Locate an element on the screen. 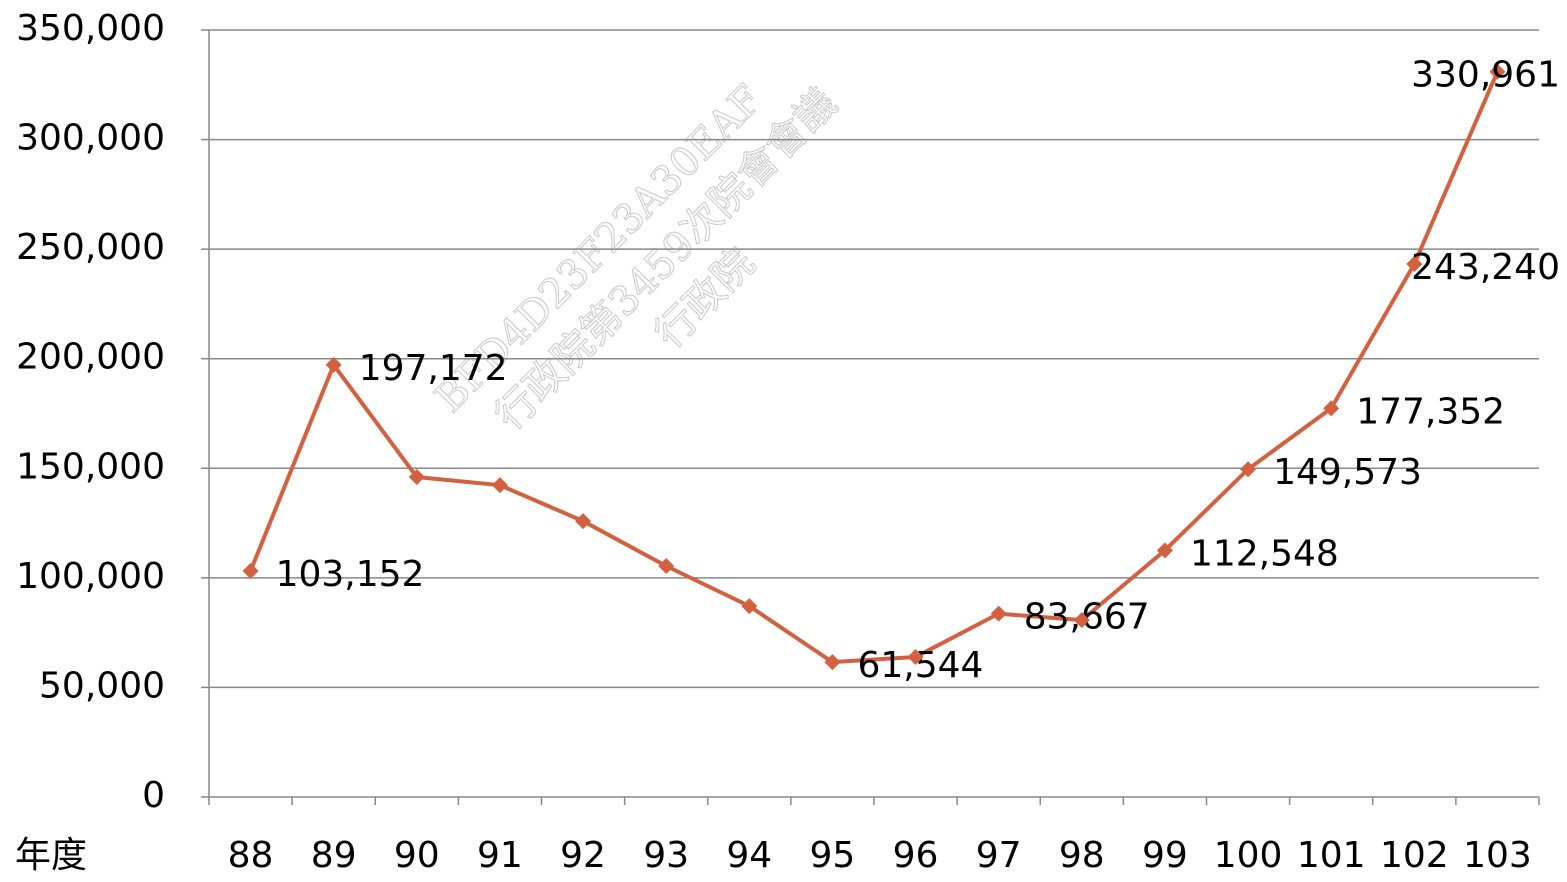 The width and height of the screenshot is (1567, 882). x-tick-label: 90 is located at coordinates (417, 855).